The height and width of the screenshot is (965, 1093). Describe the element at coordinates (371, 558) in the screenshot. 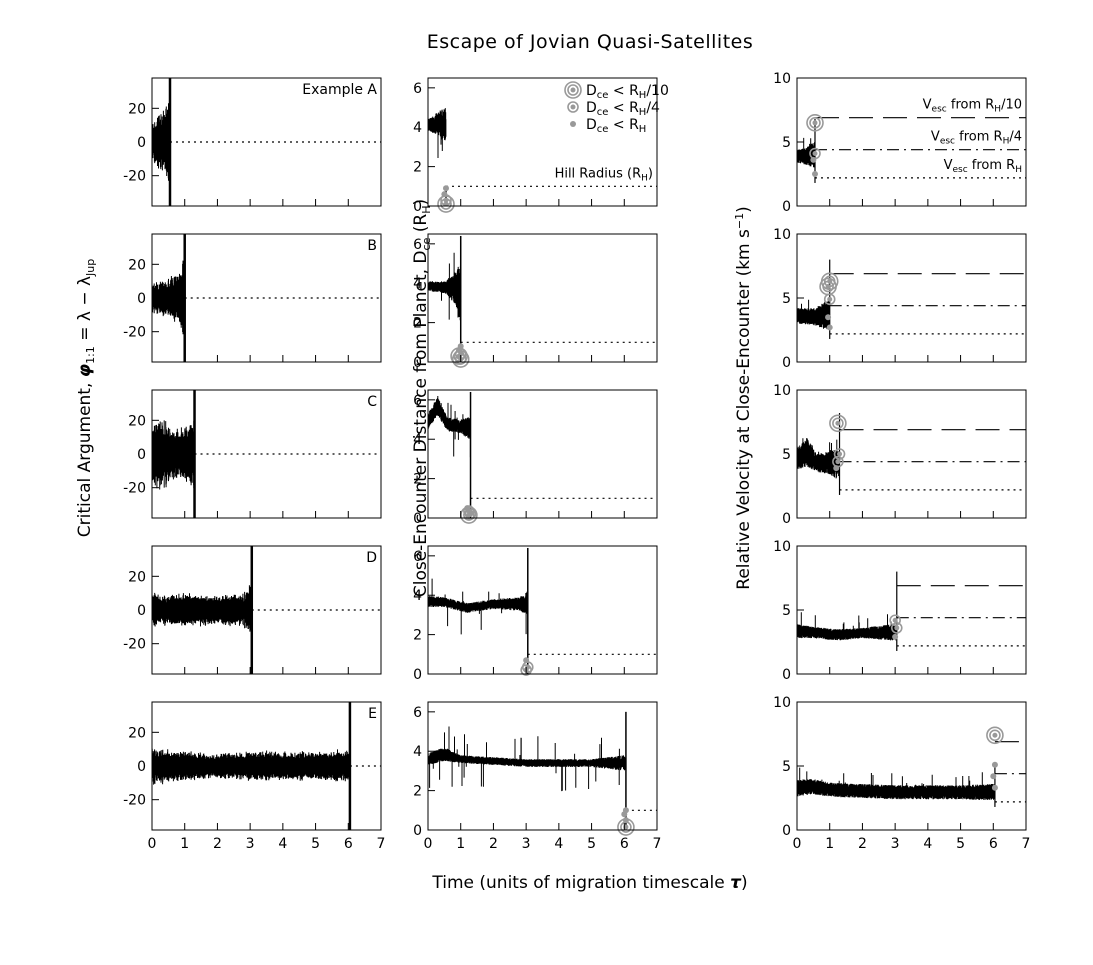

I see `panel-label: D` at that location.